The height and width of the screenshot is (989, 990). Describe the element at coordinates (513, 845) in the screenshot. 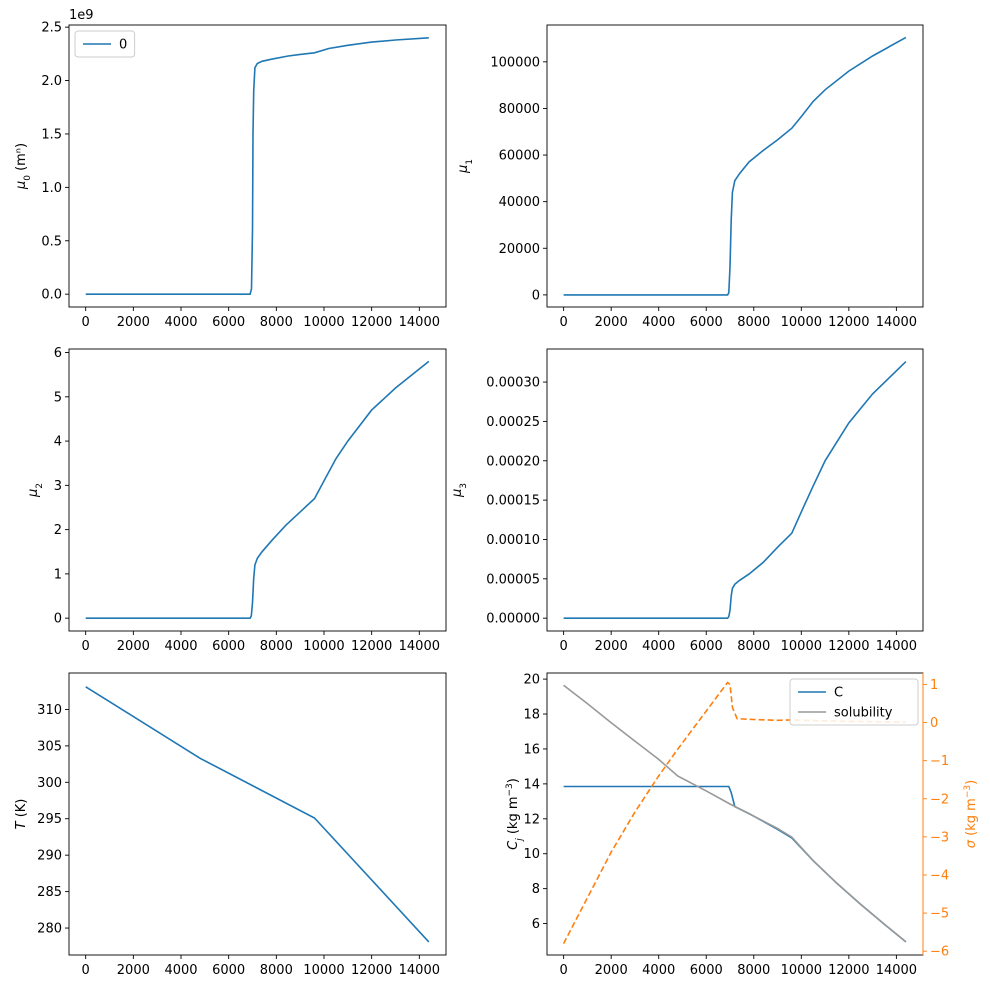

I see `y-axis-label-part: C` at that location.